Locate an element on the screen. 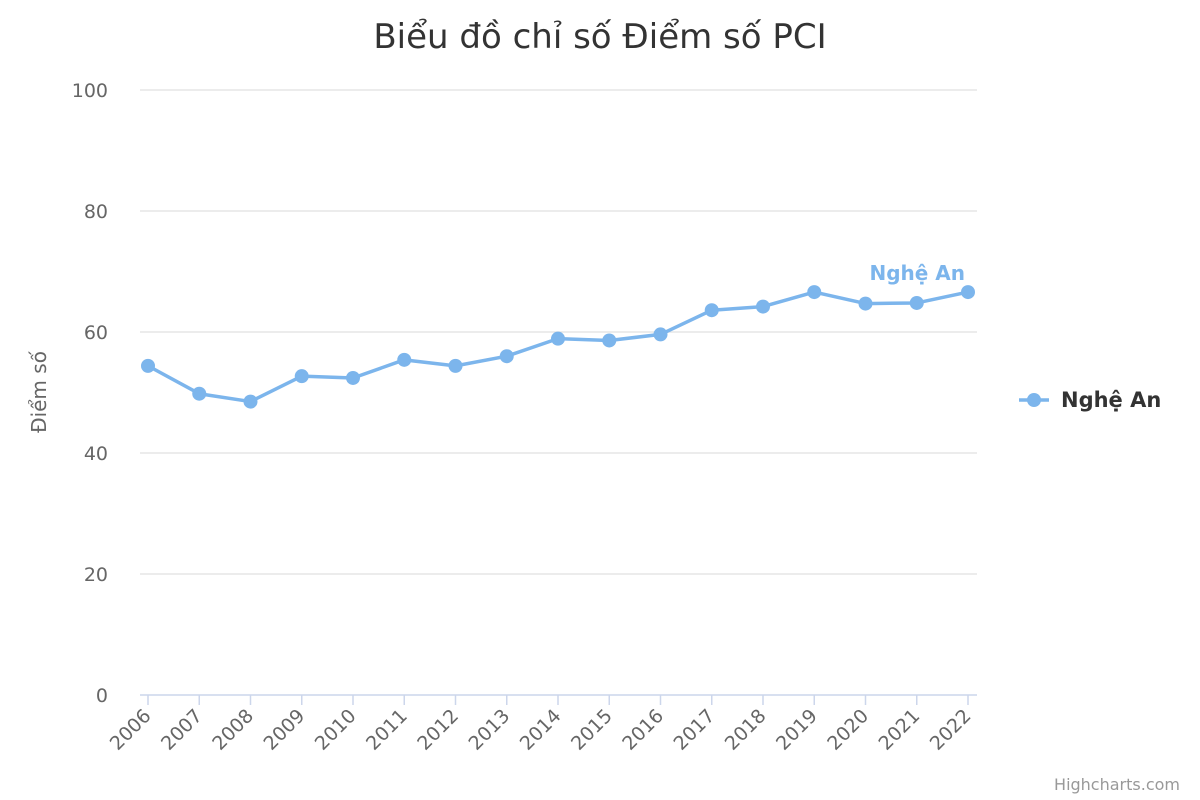 Image resolution: width=1200 pixels, height=800 pixels. series-line is located at coordinates (558, 347).